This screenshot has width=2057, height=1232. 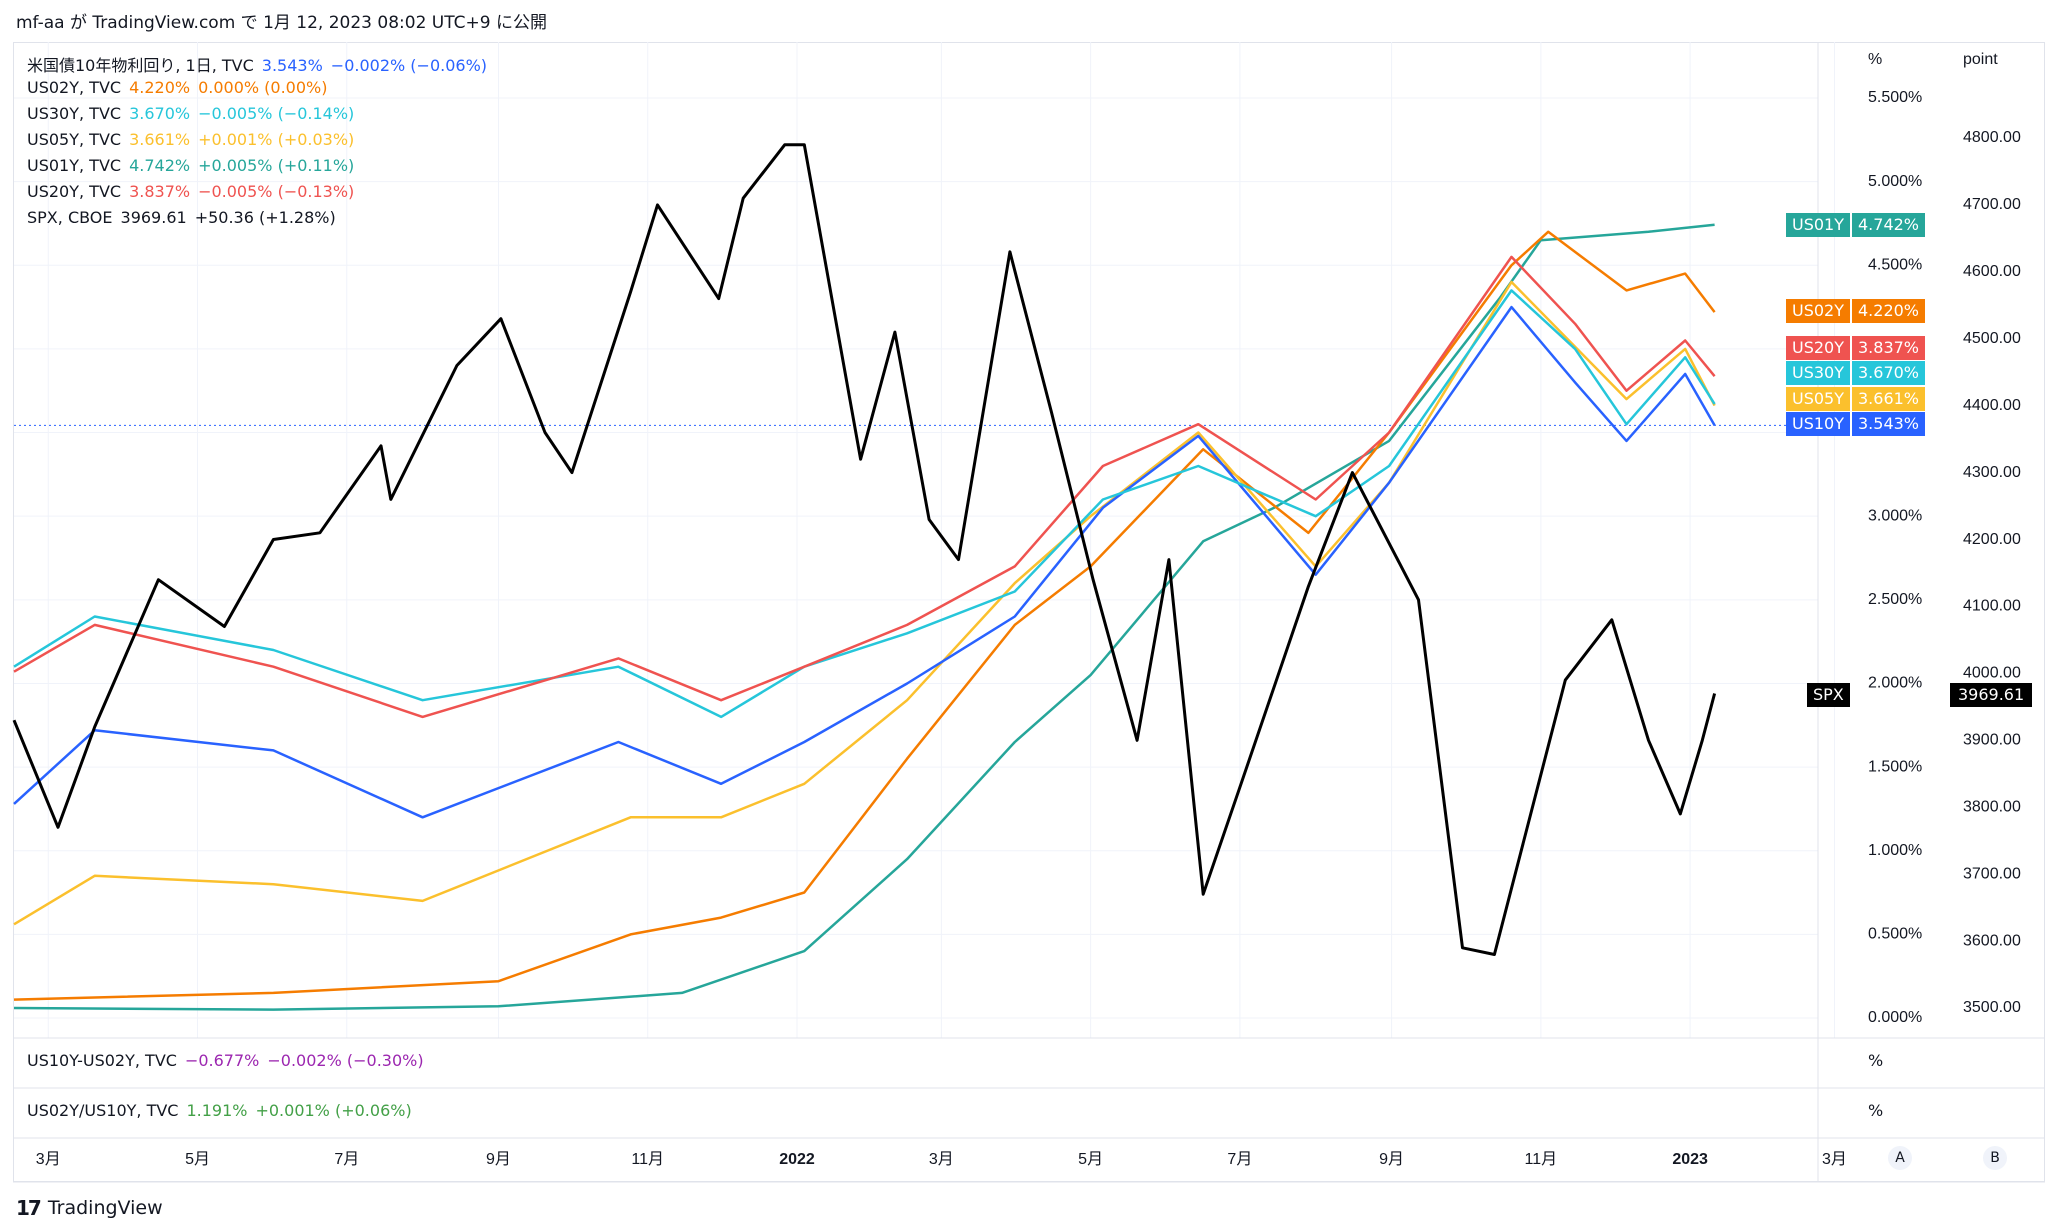 I want to click on legend-row-6: SPX, CBOE 3969.61 +50.36 (+1.28%), so click(x=185, y=217).